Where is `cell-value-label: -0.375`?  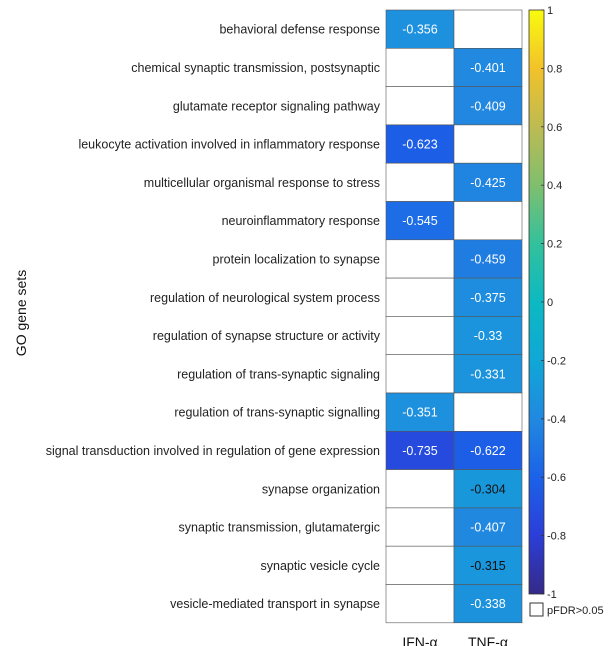 cell-value-label: -0.375 is located at coordinates (487, 298).